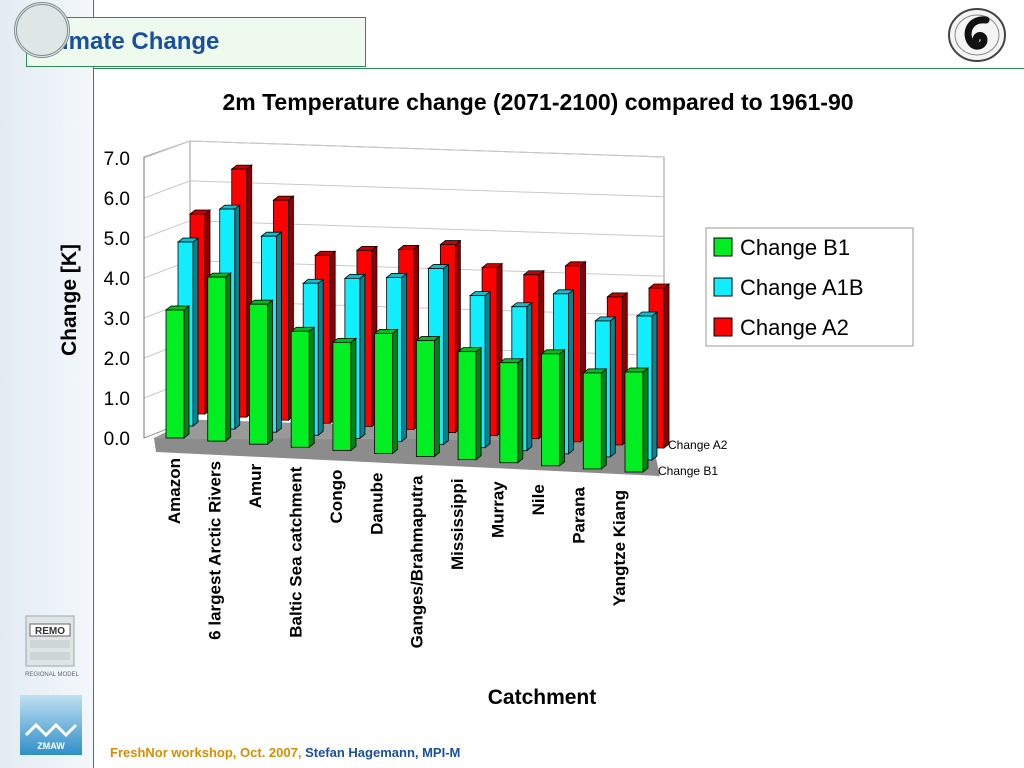 Image resolution: width=1024 pixels, height=768 pixels. What do you see at coordinates (117, 399) in the screenshot?
I see `y-tick-label: 1.0` at bounding box center [117, 399].